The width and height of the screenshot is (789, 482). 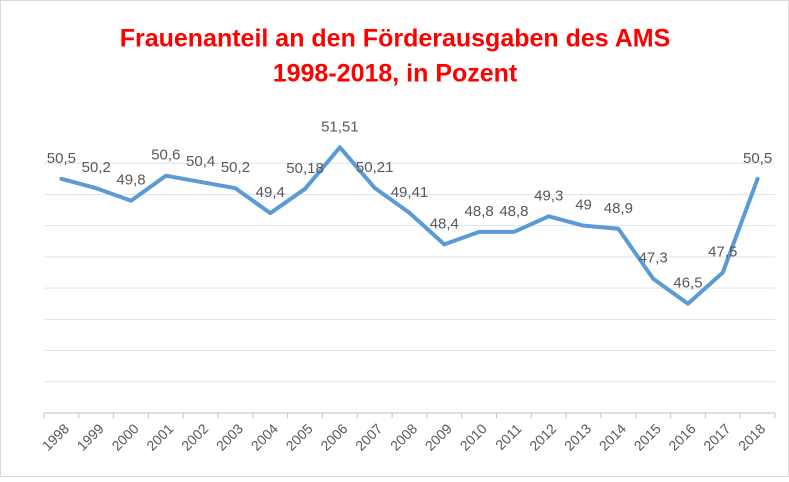 What do you see at coordinates (305, 168) in the screenshot?
I see `data-label: 50,18` at bounding box center [305, 168].